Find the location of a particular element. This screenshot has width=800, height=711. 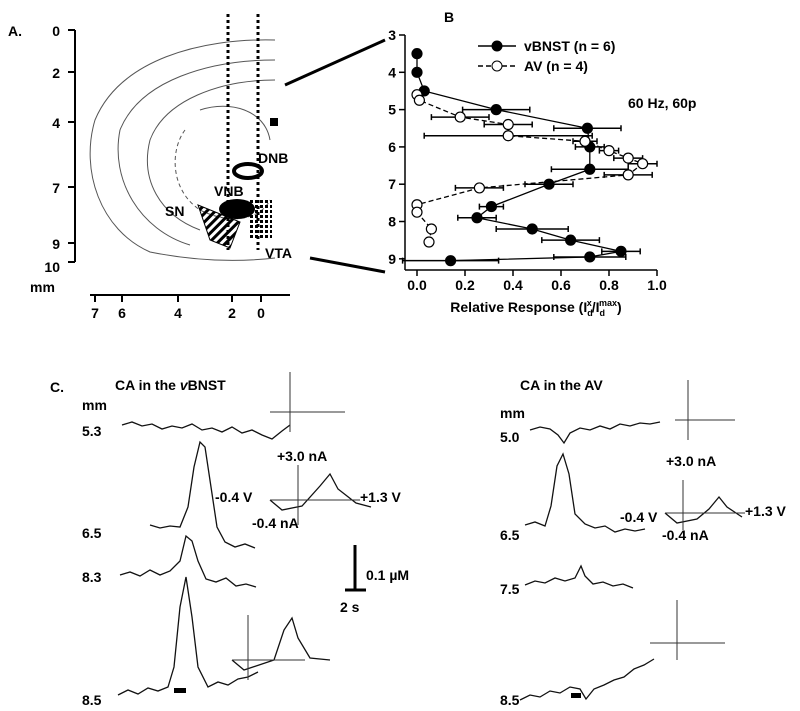

legend-label: AV (n = 4) is located at coordinates (556, 66).